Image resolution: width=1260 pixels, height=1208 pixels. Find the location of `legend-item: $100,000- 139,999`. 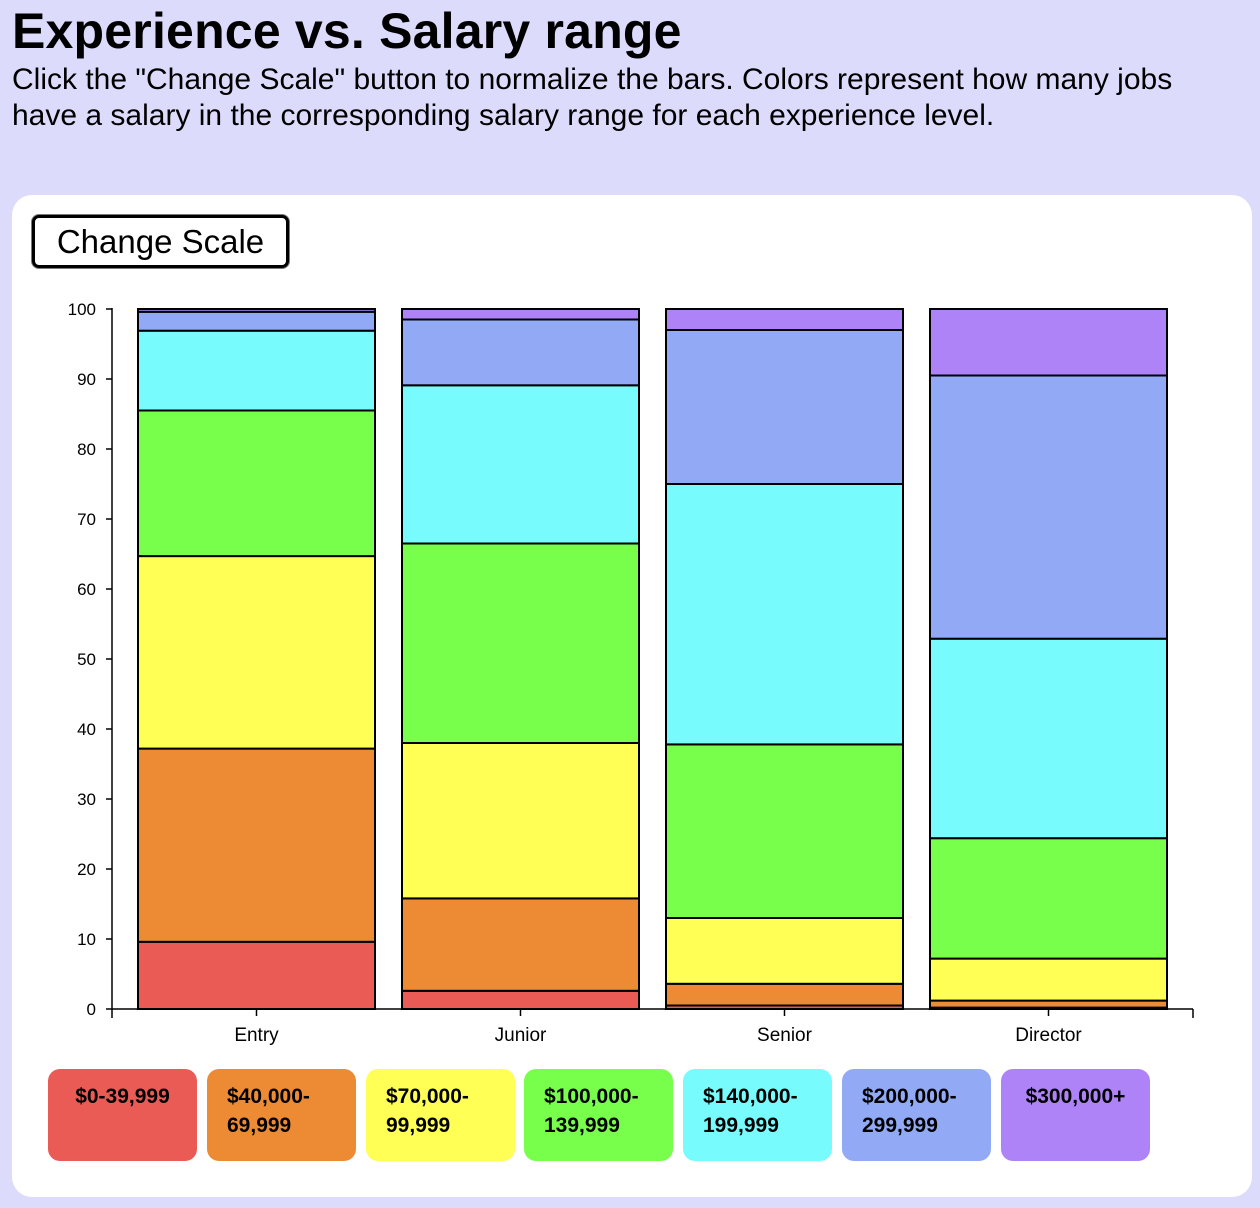

legend-item: $100,000- 139,999 is located at coordinates (598, 1115).